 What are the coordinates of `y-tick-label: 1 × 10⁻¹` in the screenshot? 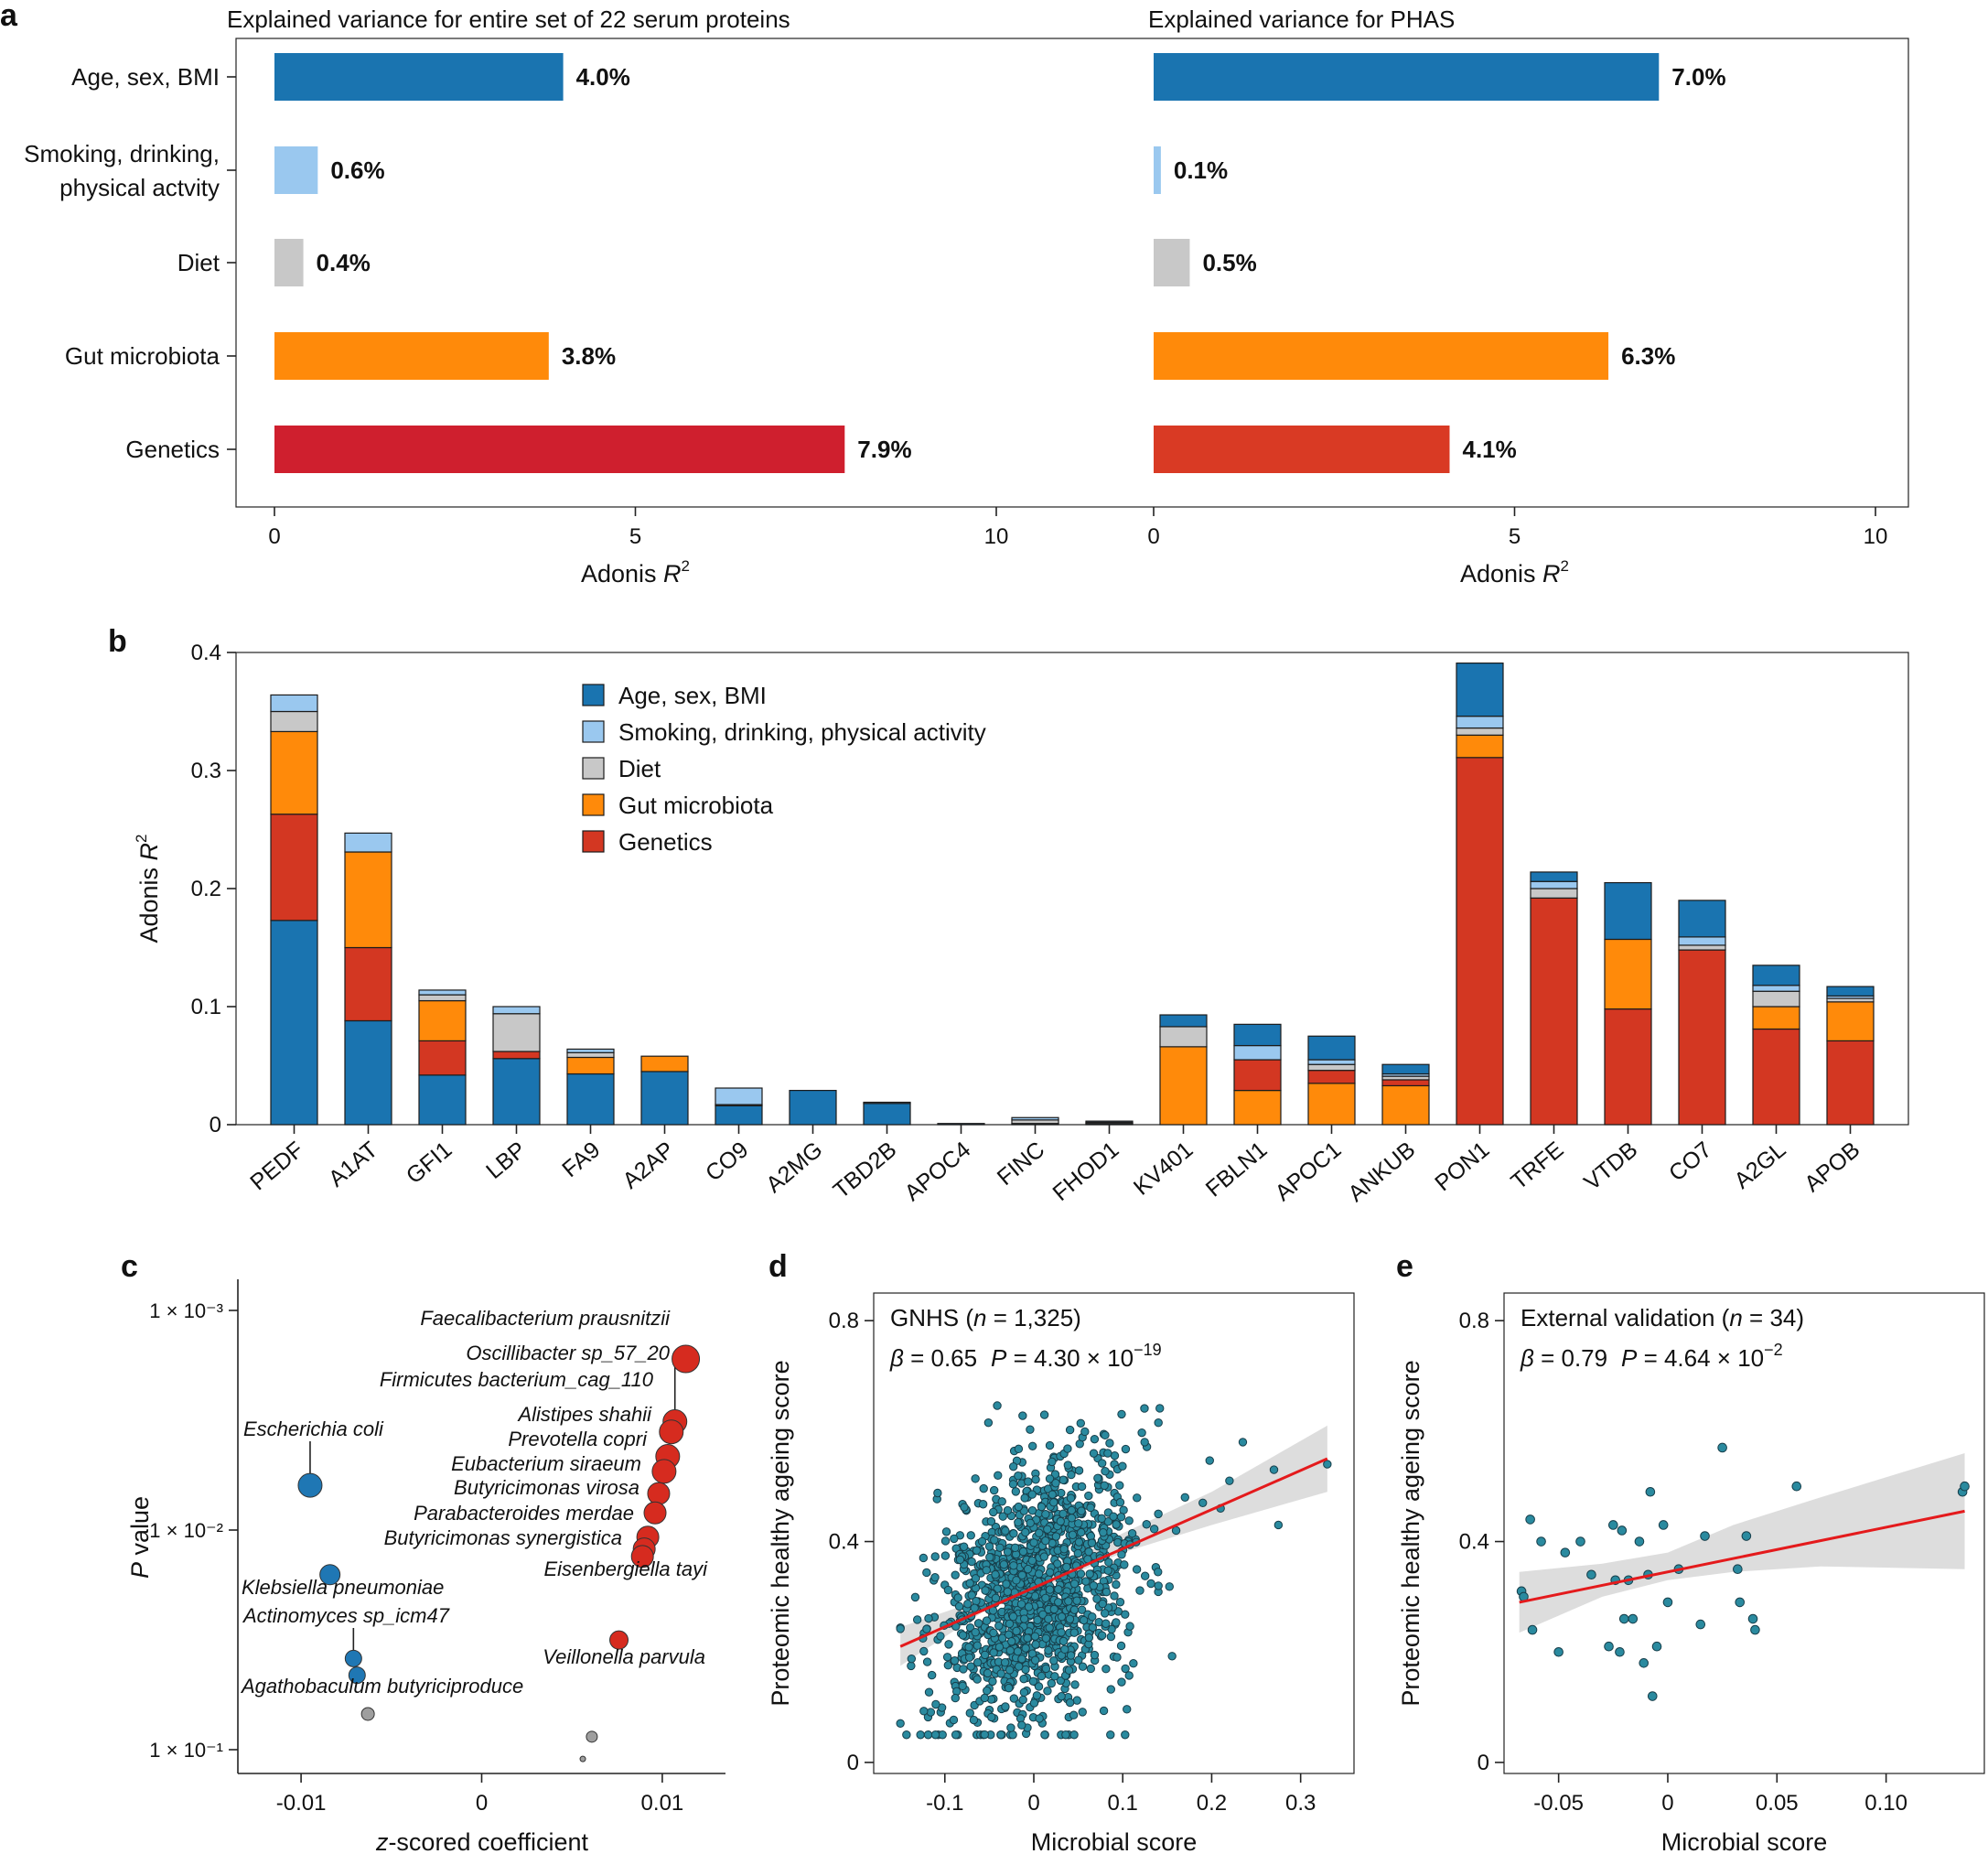 It's located at (186, 1751).